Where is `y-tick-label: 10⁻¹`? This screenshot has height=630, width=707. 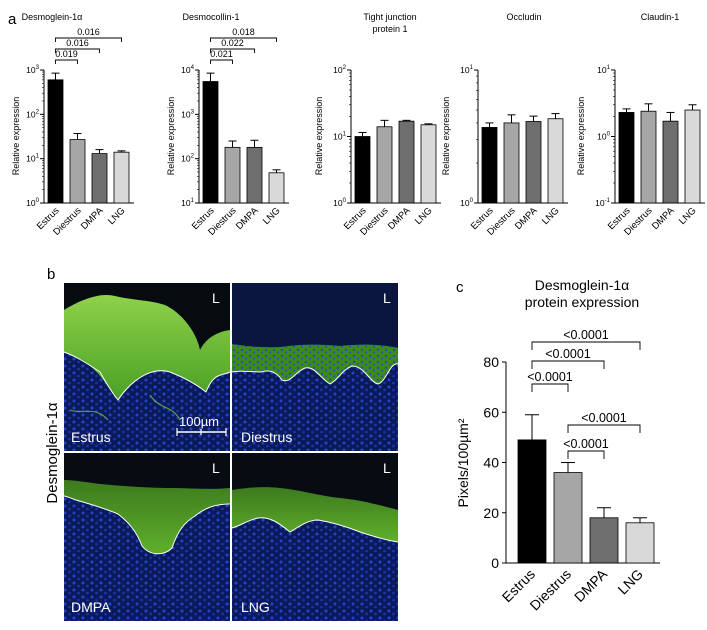 y-tick-label: 10⁻¹ is located at coordinates (603, 202).